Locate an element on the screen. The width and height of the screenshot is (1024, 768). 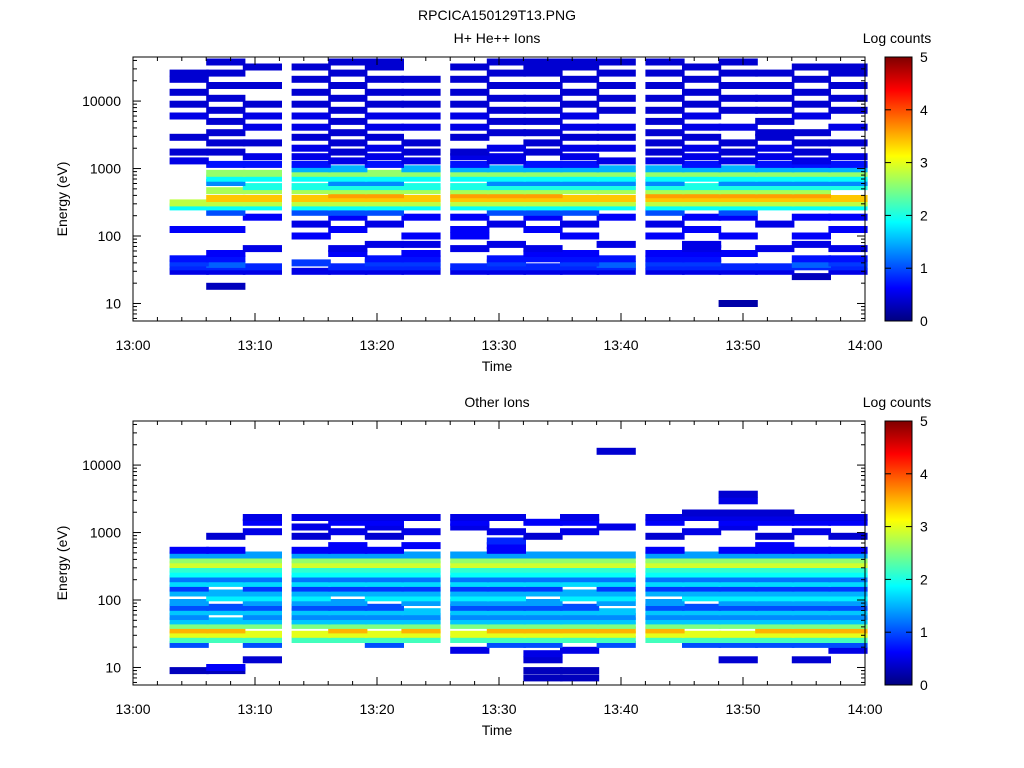
y-tick-label: 100 is located at coordinates (110, 236).